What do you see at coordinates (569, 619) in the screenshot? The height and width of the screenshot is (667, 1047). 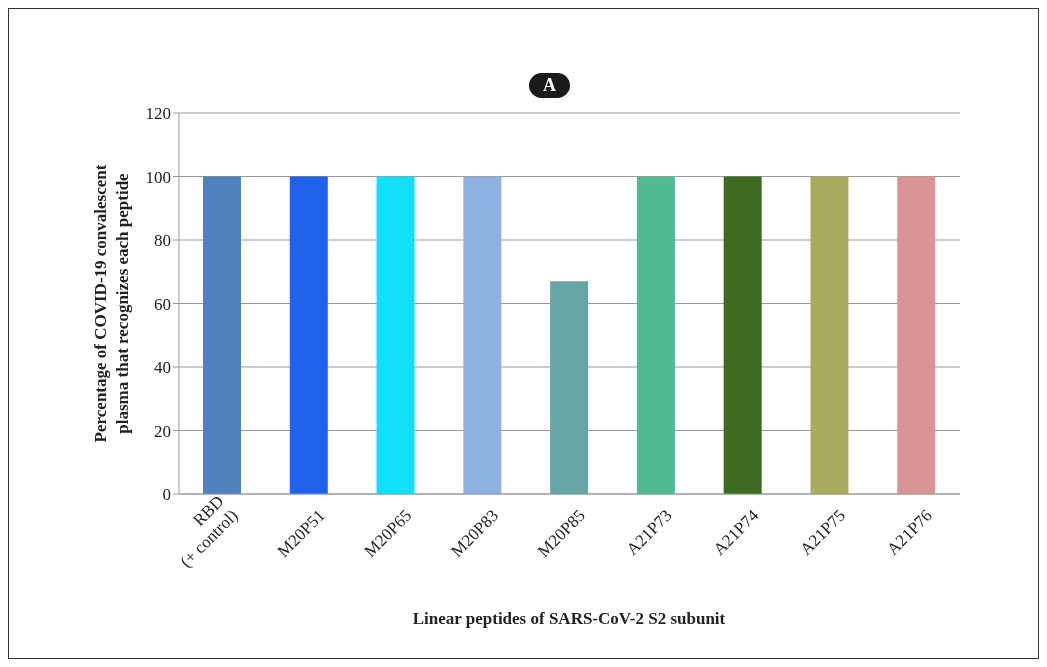 I see `x-axis-title: Linear peptides of SARS-CoV-2 S2 subunit` at bounding box center [569, 619].